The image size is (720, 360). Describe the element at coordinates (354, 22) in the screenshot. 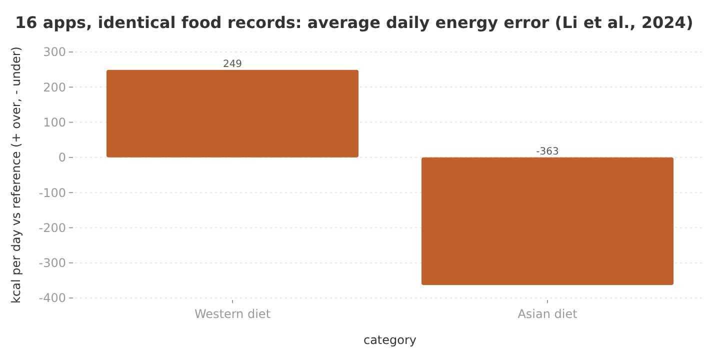

I see `chart-title: 16 apps, identical food records: average daily energy error (Li et al., 2024)` at that location.